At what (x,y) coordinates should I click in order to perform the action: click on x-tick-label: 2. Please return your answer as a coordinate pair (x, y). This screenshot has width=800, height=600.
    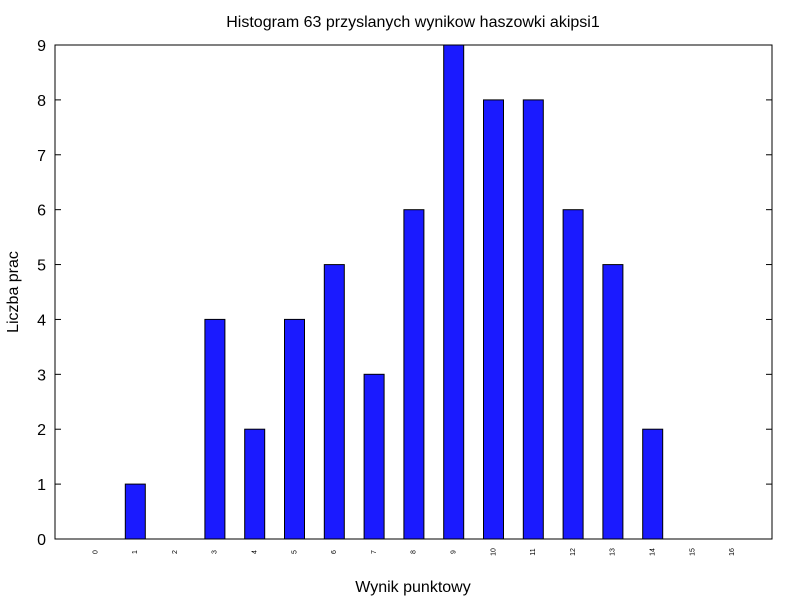
    Looking at the image, I should click on (175, 552).